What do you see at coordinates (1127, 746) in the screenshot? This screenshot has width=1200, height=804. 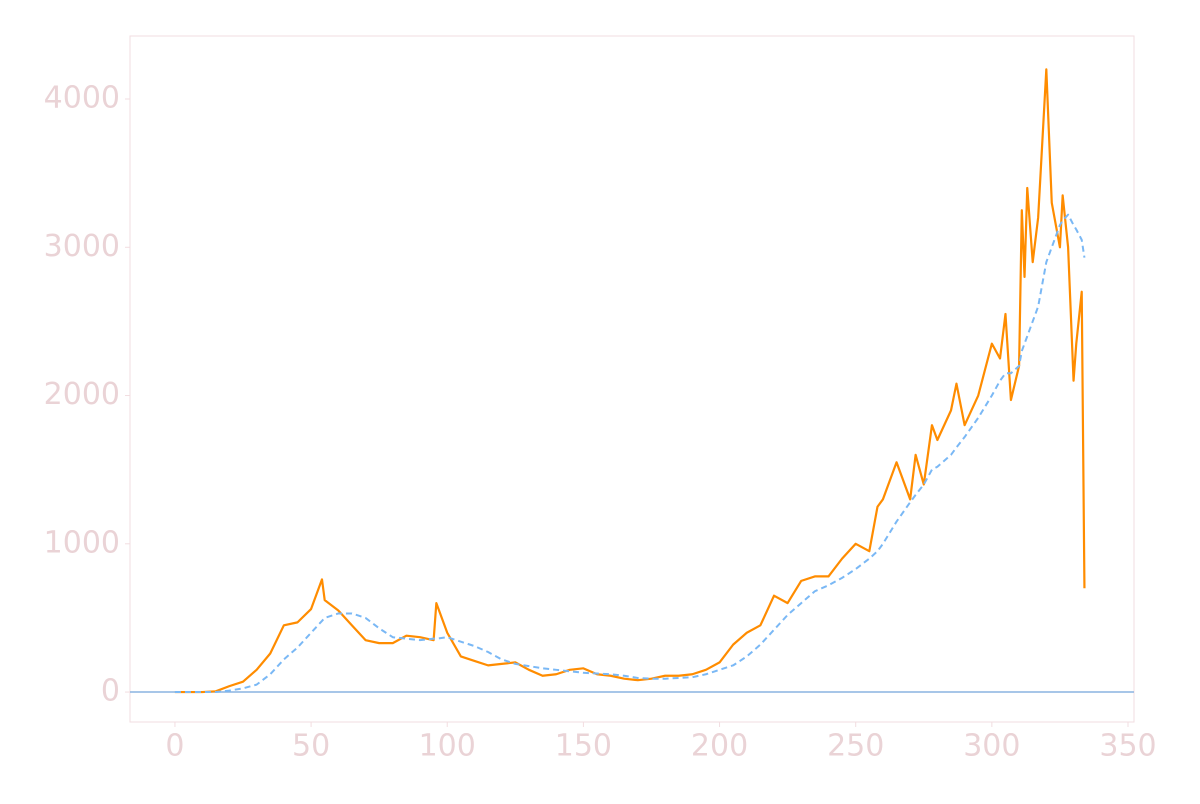 I see `x-tick-label: 350` at bounding box center [1127, 746].